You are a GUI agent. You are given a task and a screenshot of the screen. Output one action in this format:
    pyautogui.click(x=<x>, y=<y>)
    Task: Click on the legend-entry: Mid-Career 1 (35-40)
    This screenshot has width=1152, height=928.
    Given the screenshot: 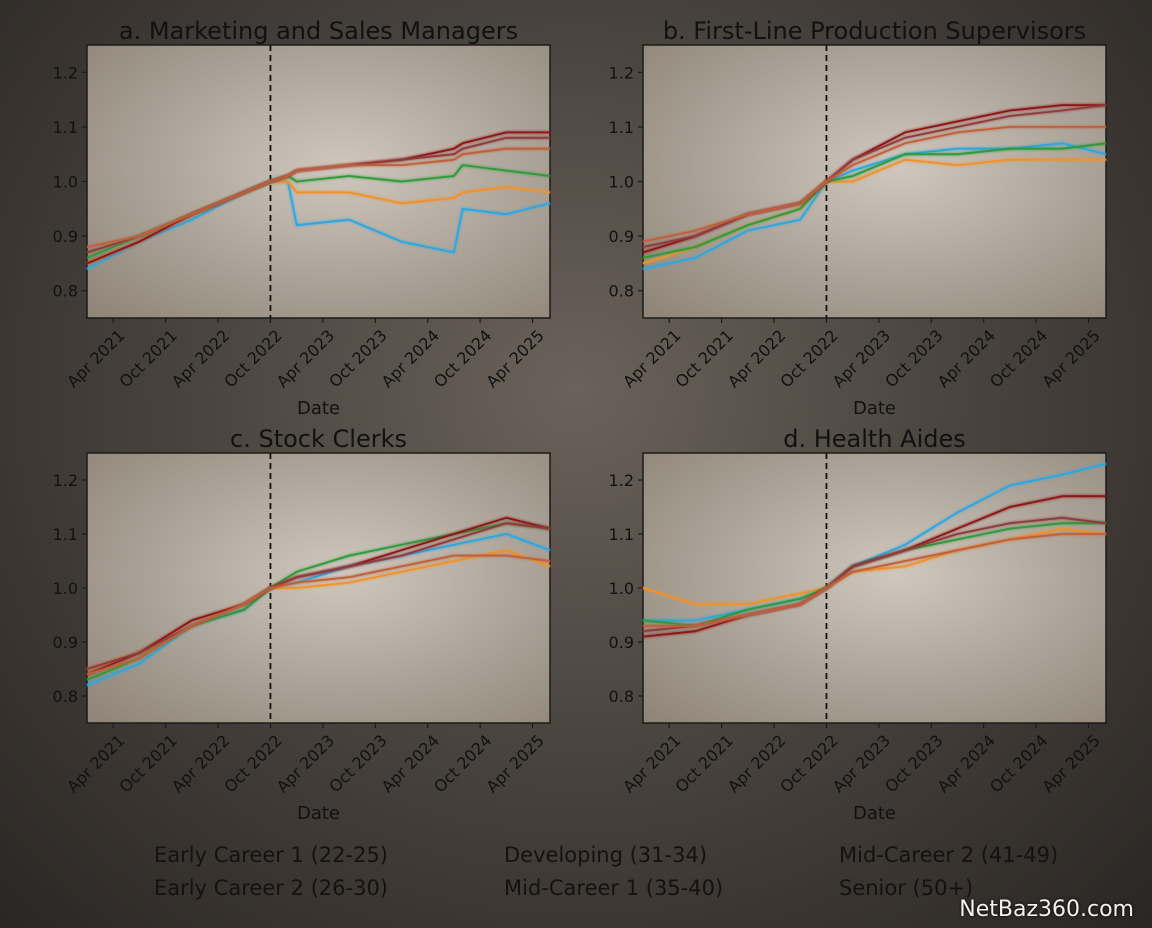 What is the action you would take?
    pyautogui.click(x=613, y=888)
    